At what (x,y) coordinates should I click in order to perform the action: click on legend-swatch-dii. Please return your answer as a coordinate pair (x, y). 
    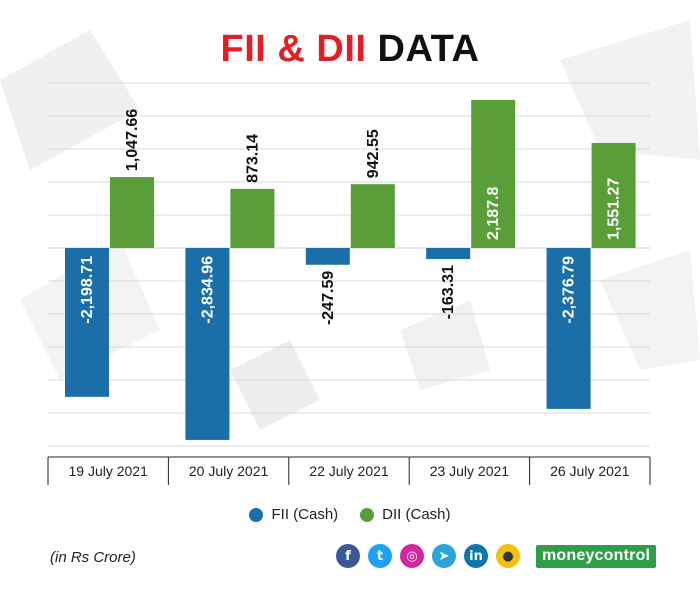
    Looking at the image, I should click on (367, 514).